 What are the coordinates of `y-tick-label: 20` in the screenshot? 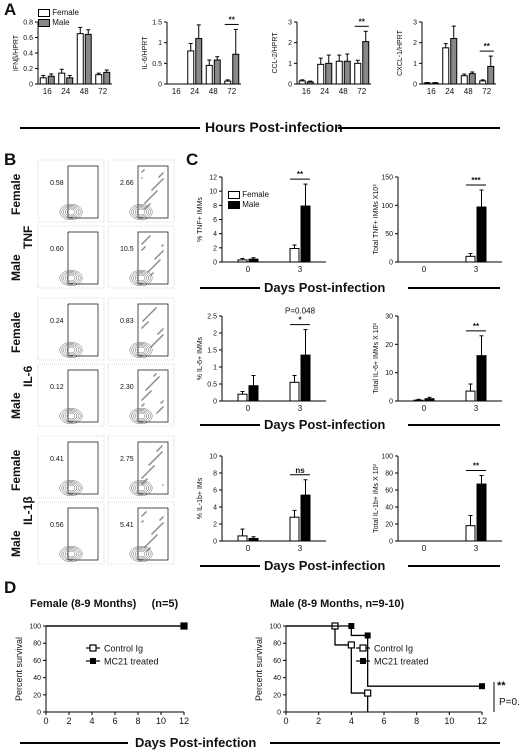 It's located at (389, 525).